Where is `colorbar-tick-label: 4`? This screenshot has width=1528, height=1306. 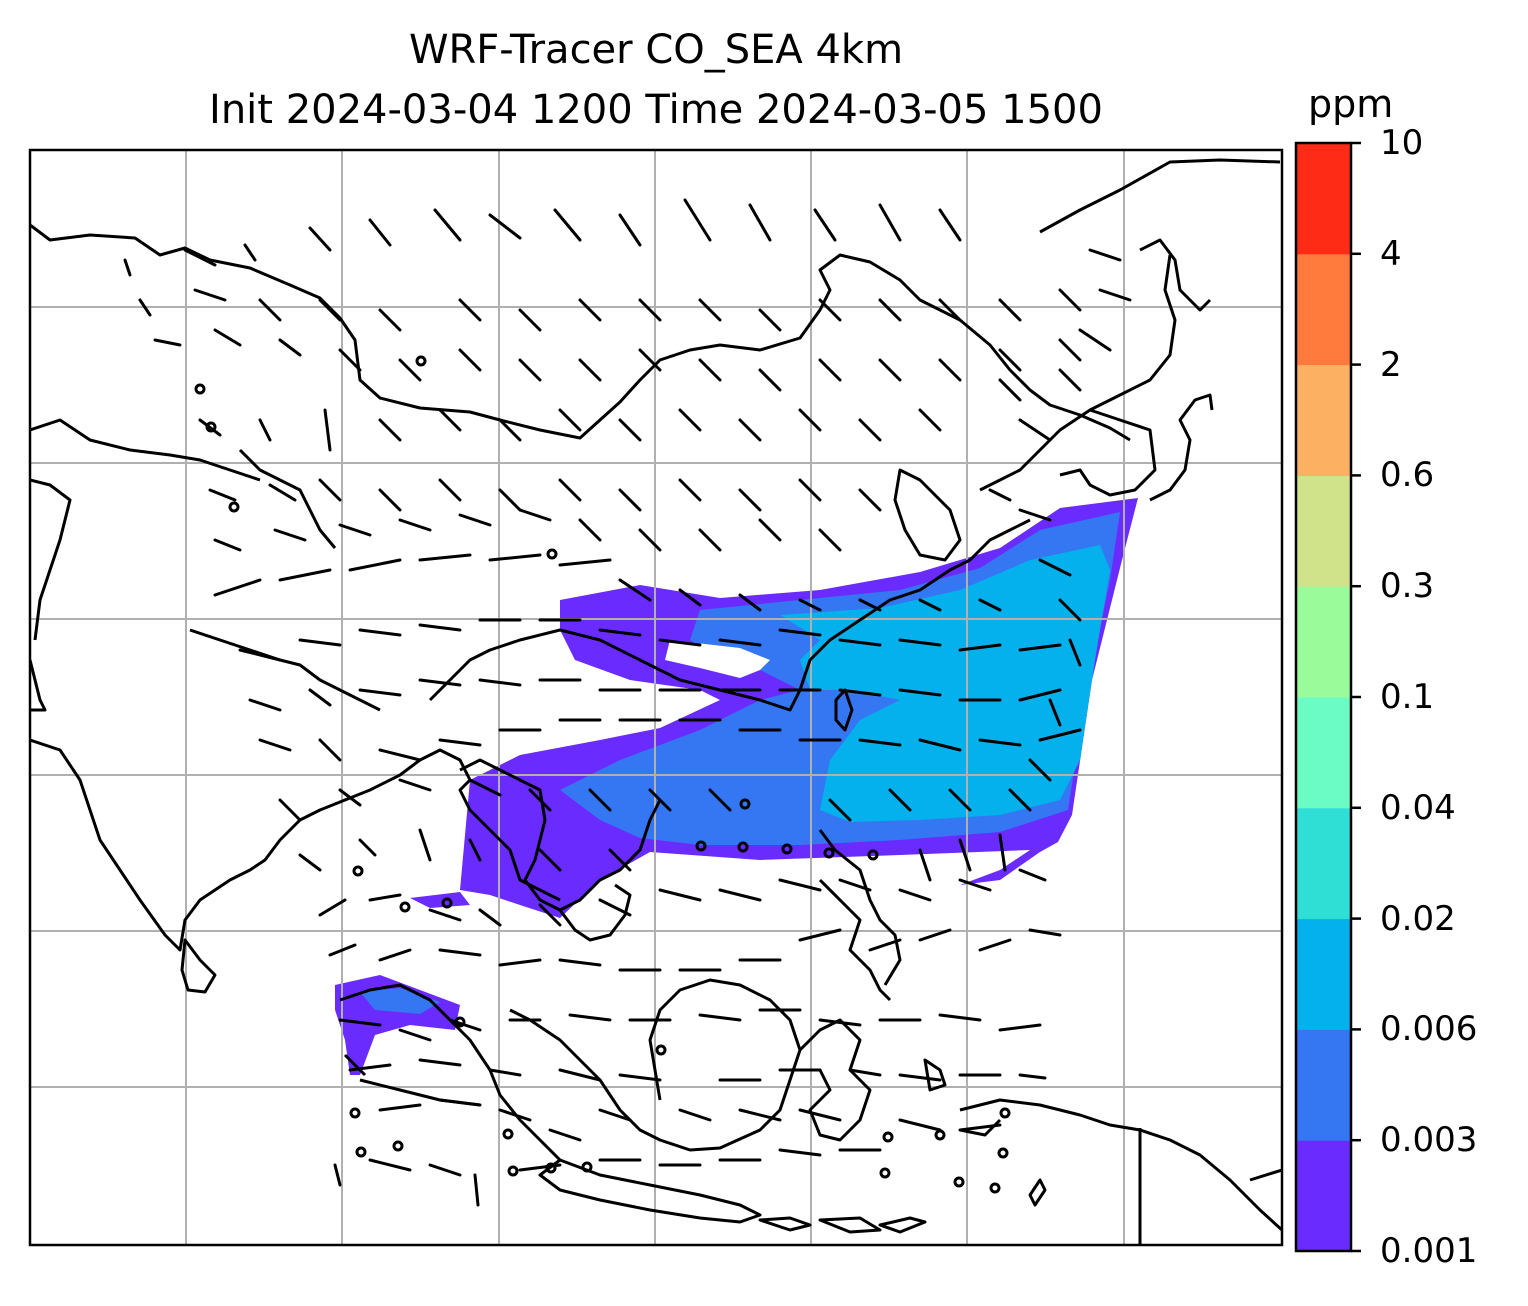
colorbar-tick-label: 4 is located at coordinates (1391, 253).